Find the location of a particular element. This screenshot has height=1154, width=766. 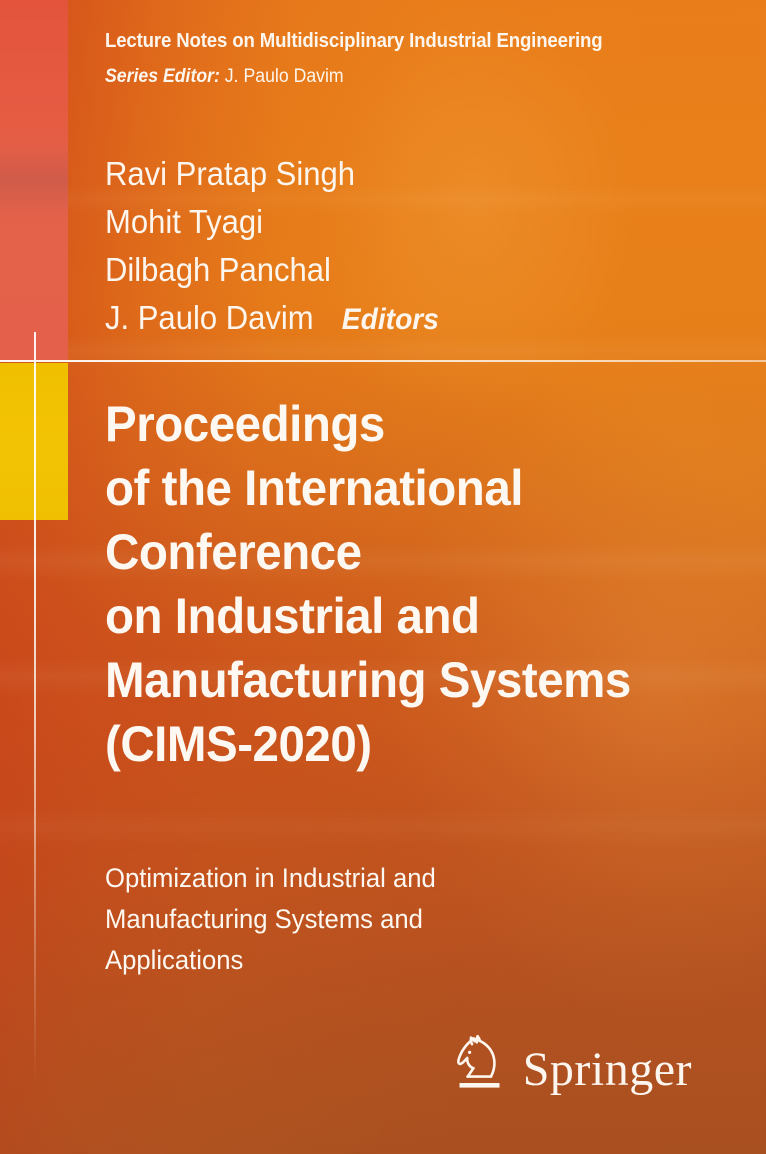

series-editor-label: Series Editor: is located at coordinates (162, 76).